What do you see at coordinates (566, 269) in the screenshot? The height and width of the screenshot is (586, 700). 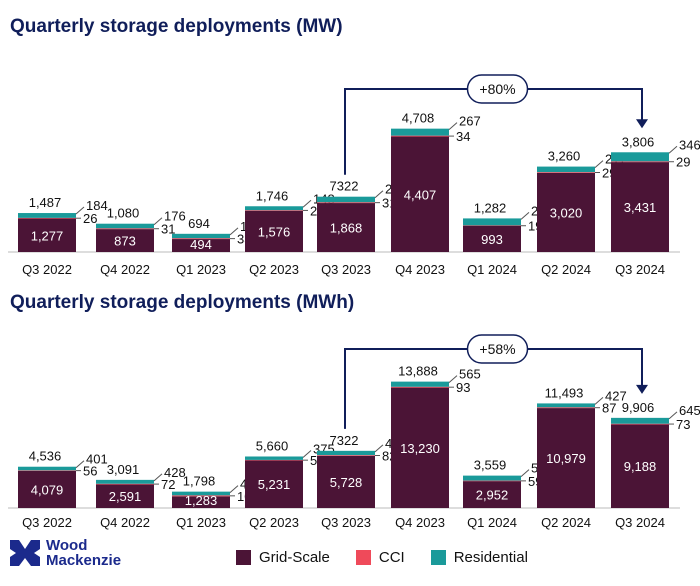 I see `chart-0-category-7: Q2 2024` at bounding box center [566, 269].